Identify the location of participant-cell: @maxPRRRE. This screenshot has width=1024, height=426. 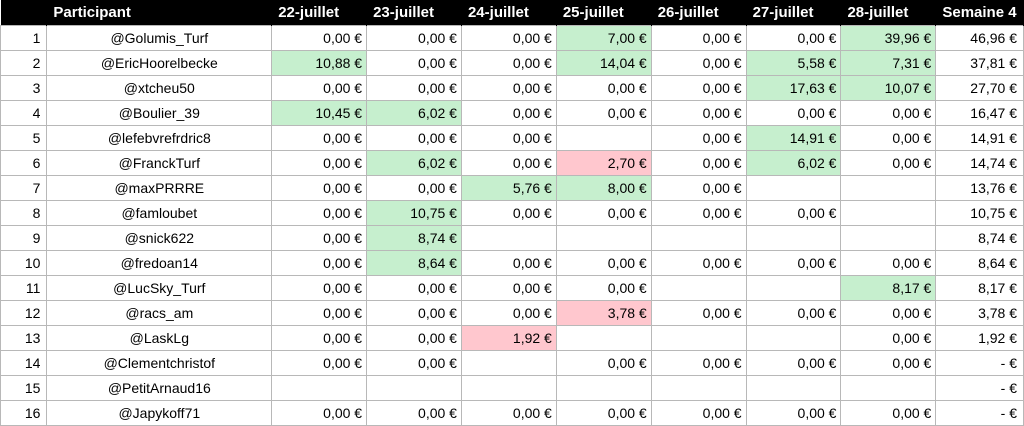
(159, 187).